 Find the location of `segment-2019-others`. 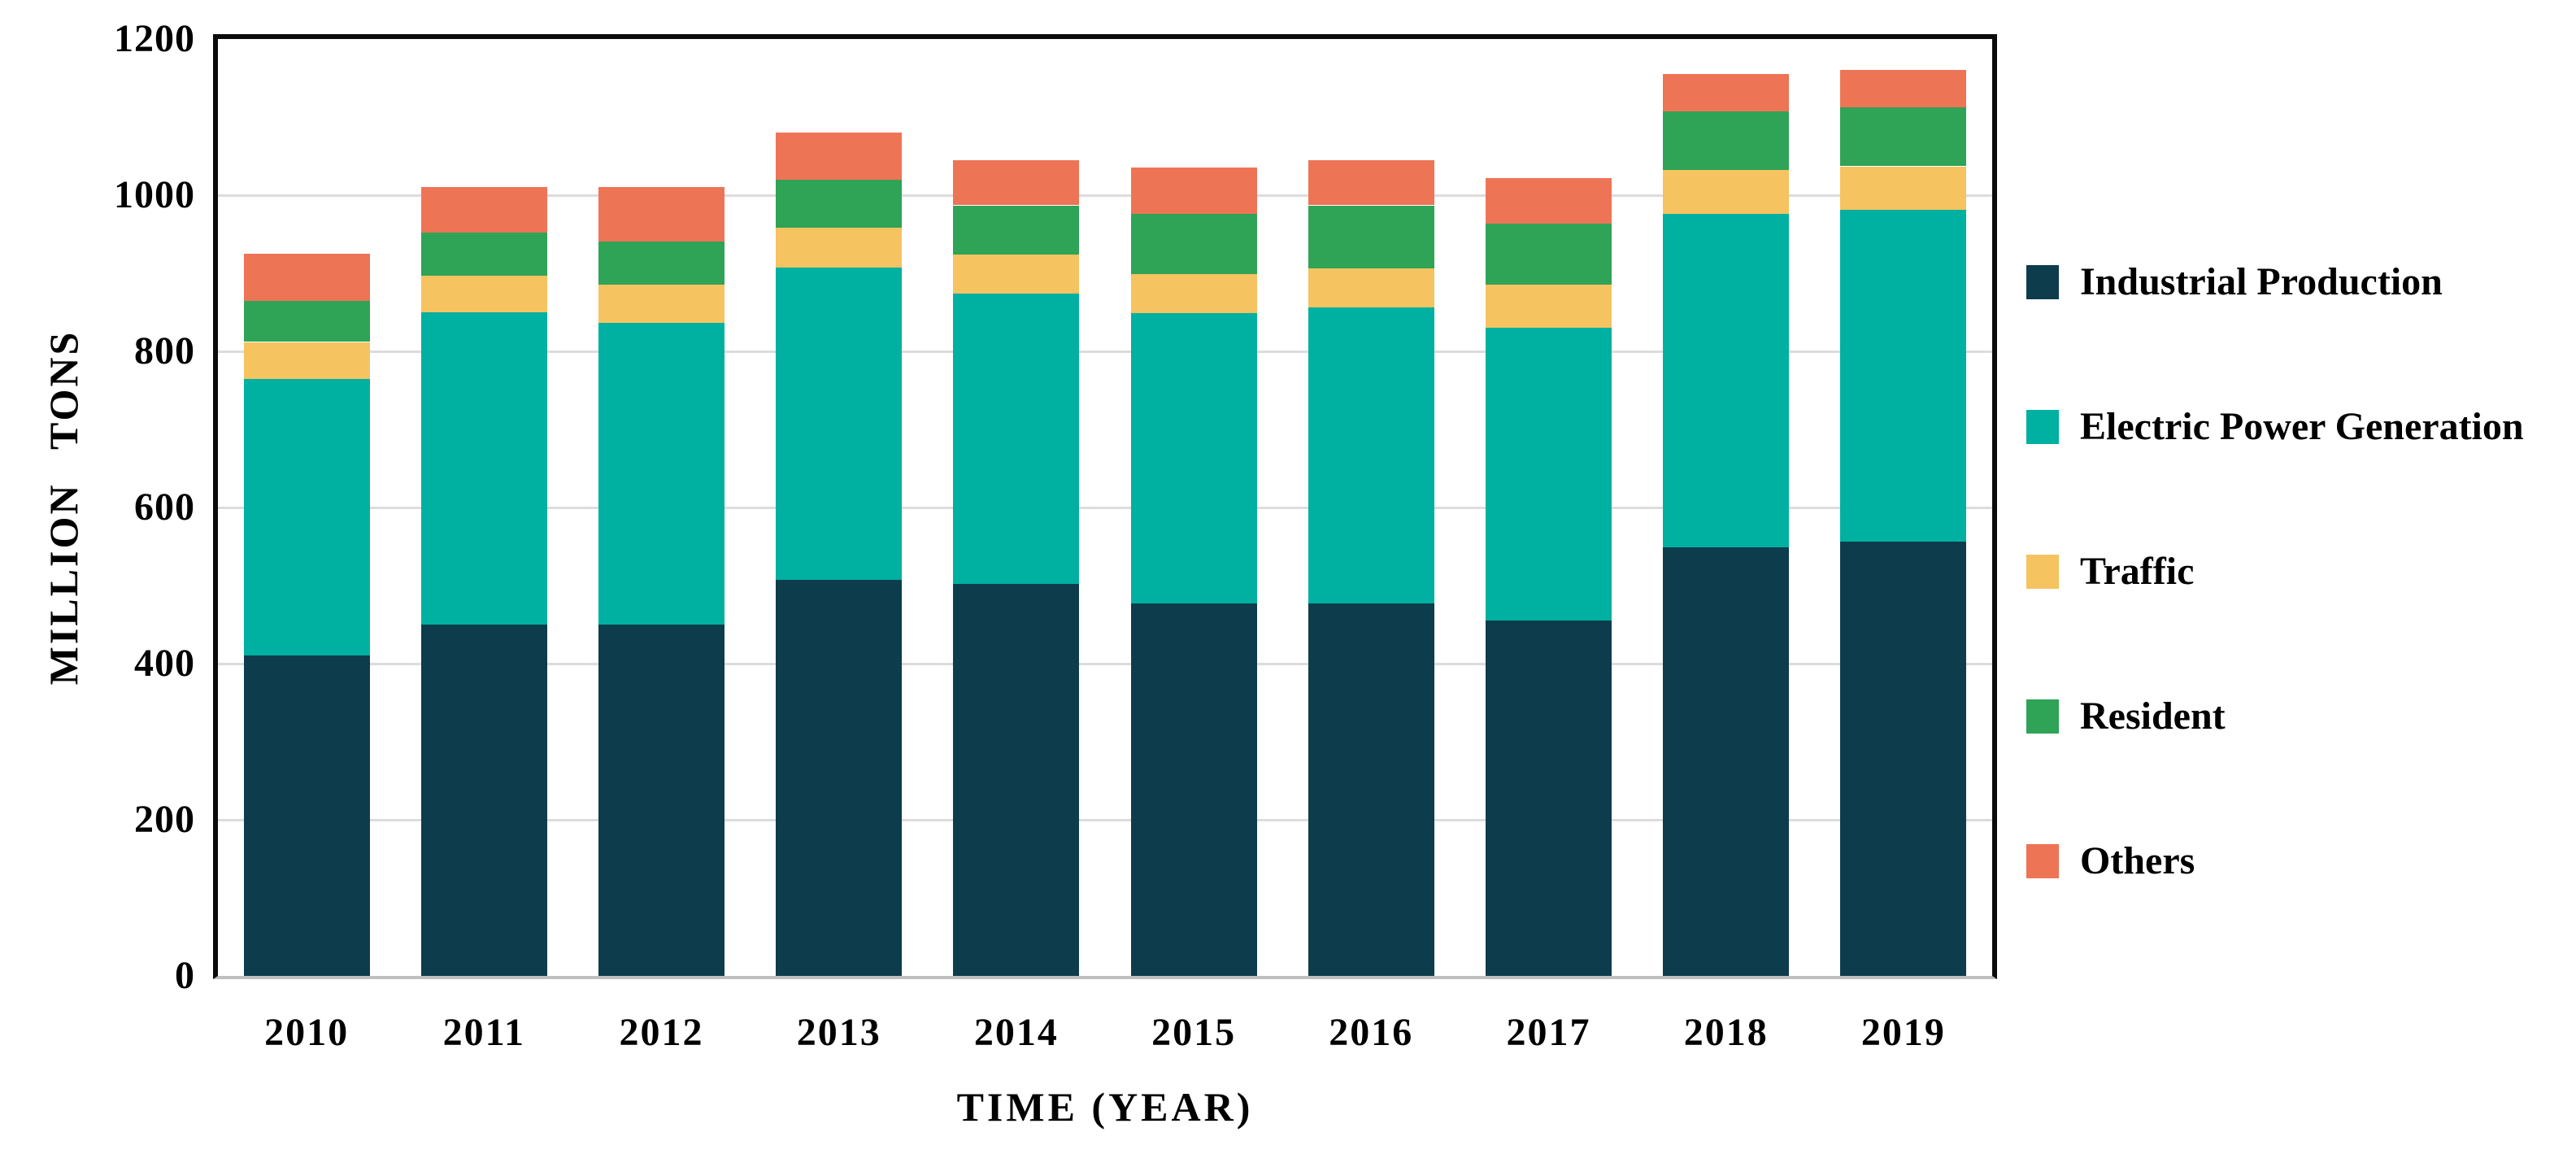

segment-2019-others is located at coordinates (1904, 88).